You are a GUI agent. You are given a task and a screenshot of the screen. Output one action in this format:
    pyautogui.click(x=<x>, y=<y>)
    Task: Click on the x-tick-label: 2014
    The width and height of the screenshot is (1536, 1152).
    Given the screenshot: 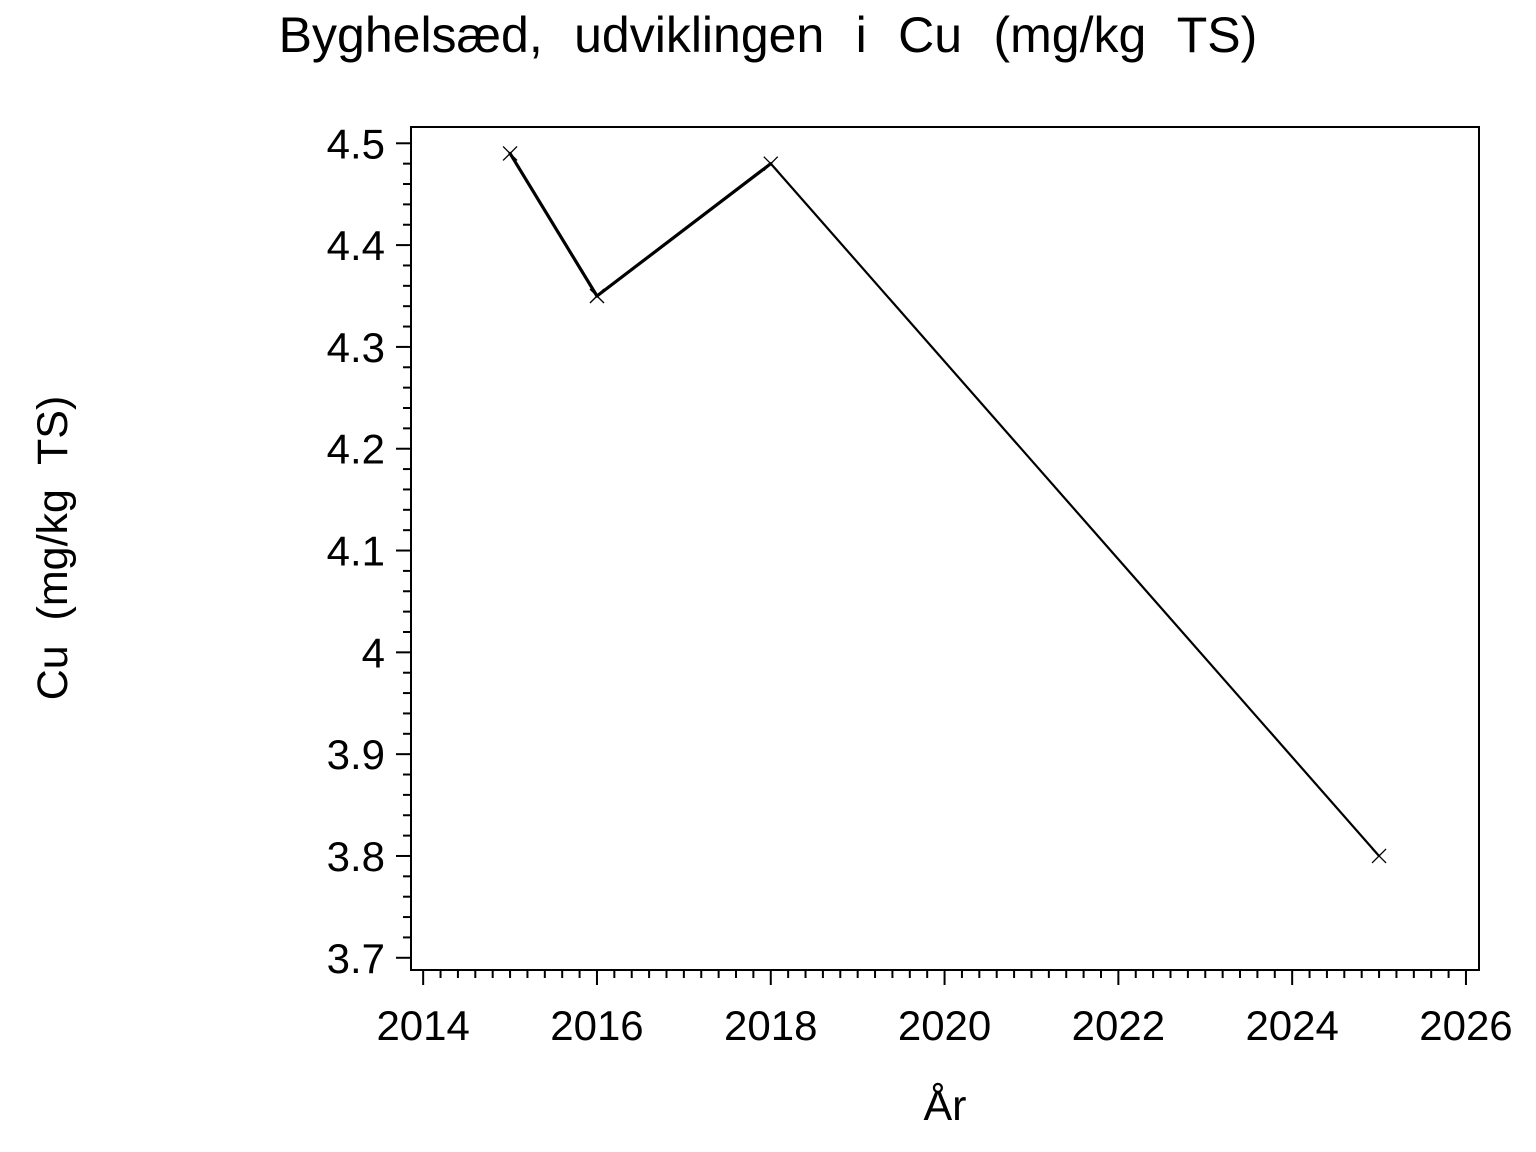 What is the action you would take?
    pyautogui.click(x=422, y=1025)
    